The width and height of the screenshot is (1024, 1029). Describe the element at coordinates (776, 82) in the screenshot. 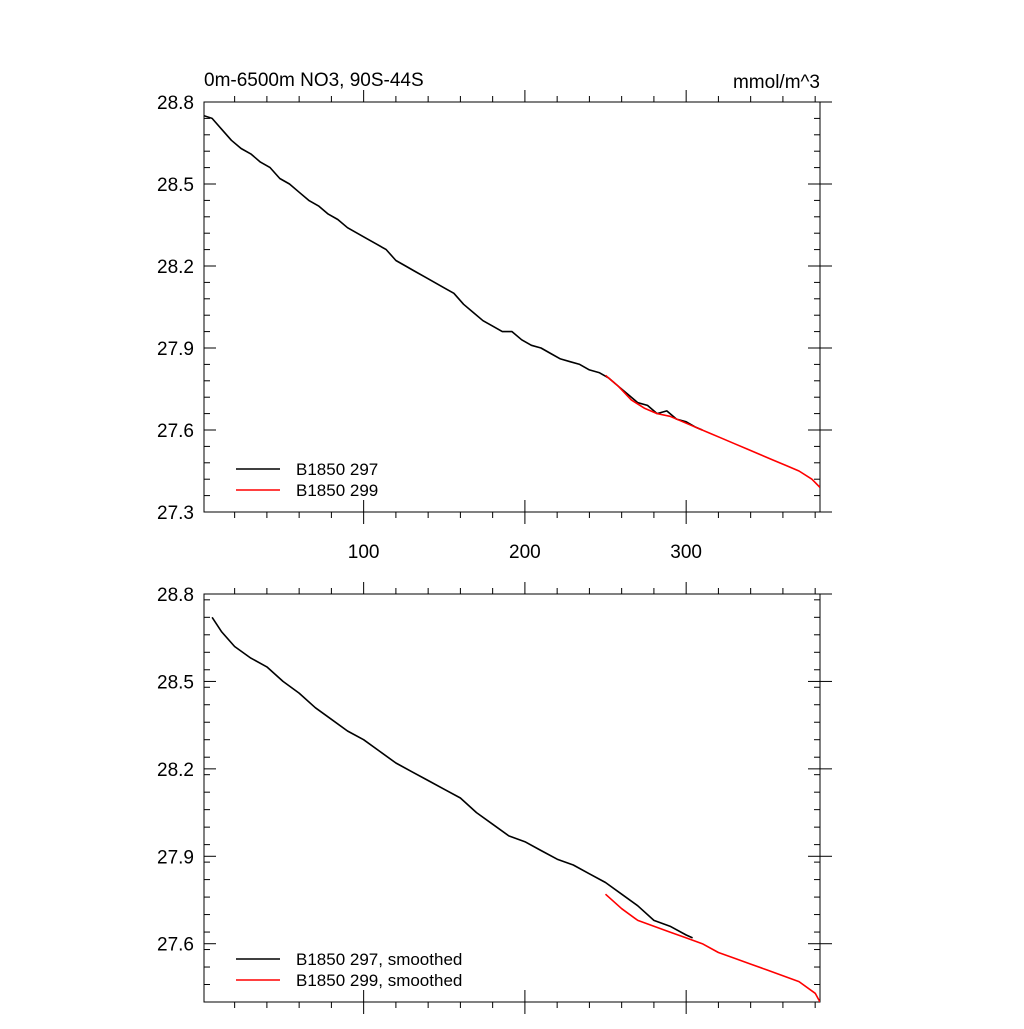

I see `chart-units: mmol/m^3` at that location.